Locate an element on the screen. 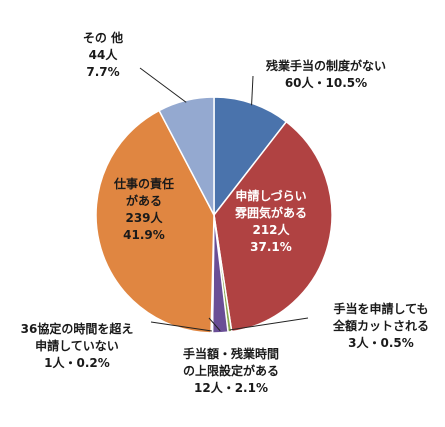 The image size is (445, 427). slice-label-4: 36協定の時間を超え申請していない 1人・0.2% is located at coordinates (77, 345).